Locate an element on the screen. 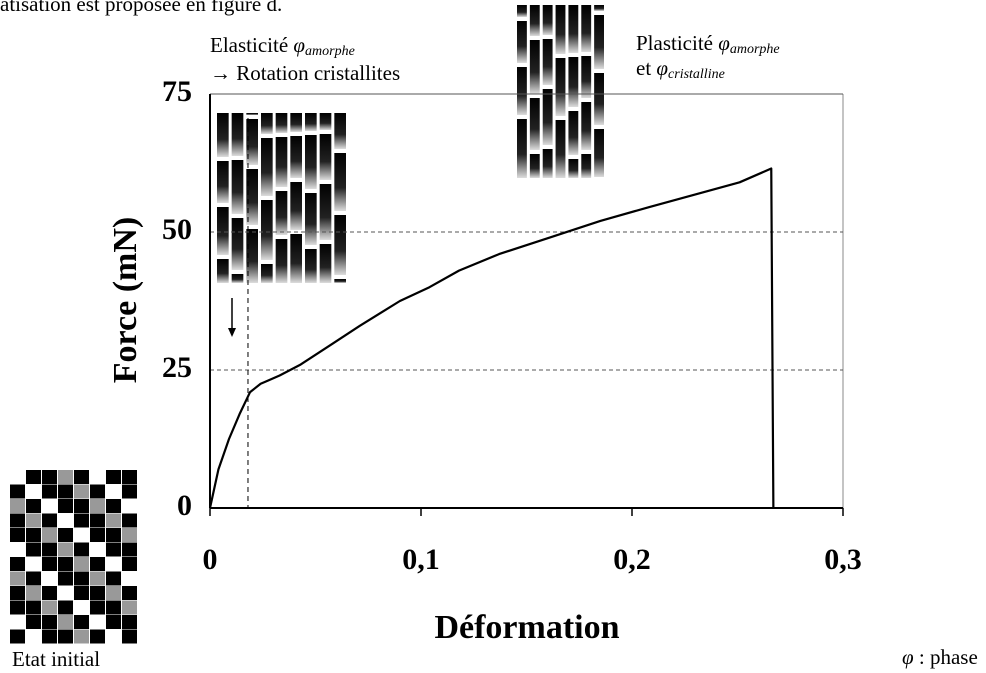 The image size is (986, 673). annotation-subscript: amorphe is located at coordinates (330, 51).